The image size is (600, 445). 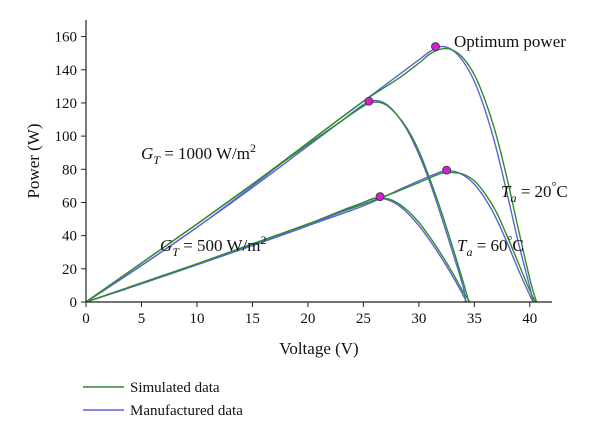 What do you see at coordinates (69, 203) in the screenshot?
I see `y-tick-label: 60` at bounding box center [69, 203].